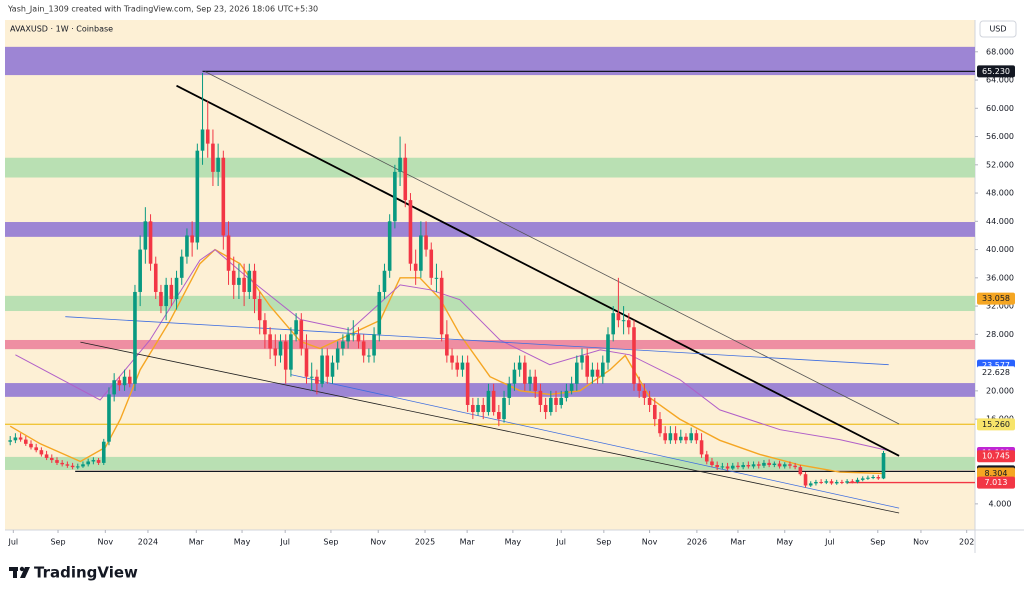 The width and height of the screenshot is (1024, 593). What do you see at coordinates (1000, 277) in the screenshot?
I see `y-tick-label: 36.000` at bounding box center [1000, 277].